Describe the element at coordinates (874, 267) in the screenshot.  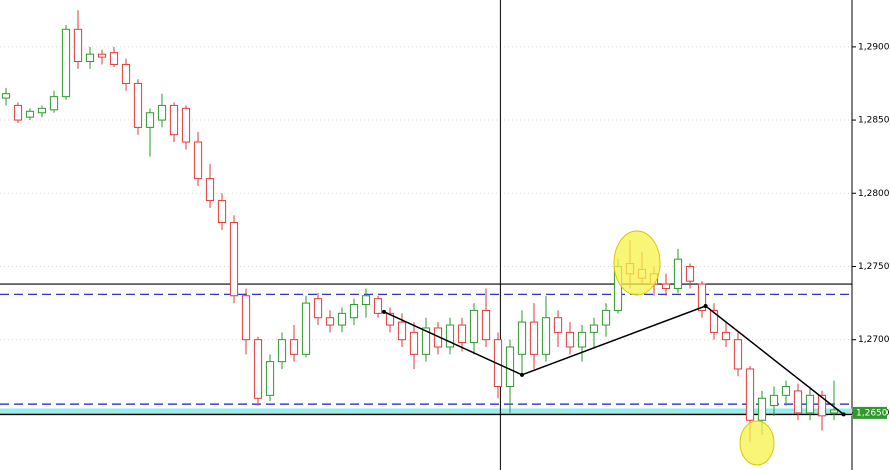
I see `y-tick-label: 1,2750` at that location.